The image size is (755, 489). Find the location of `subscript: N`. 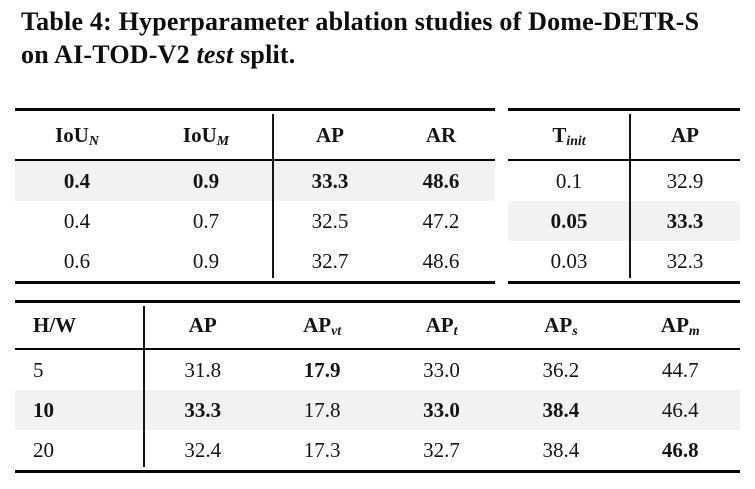

subscript: N is located at coordinates (93, 140).